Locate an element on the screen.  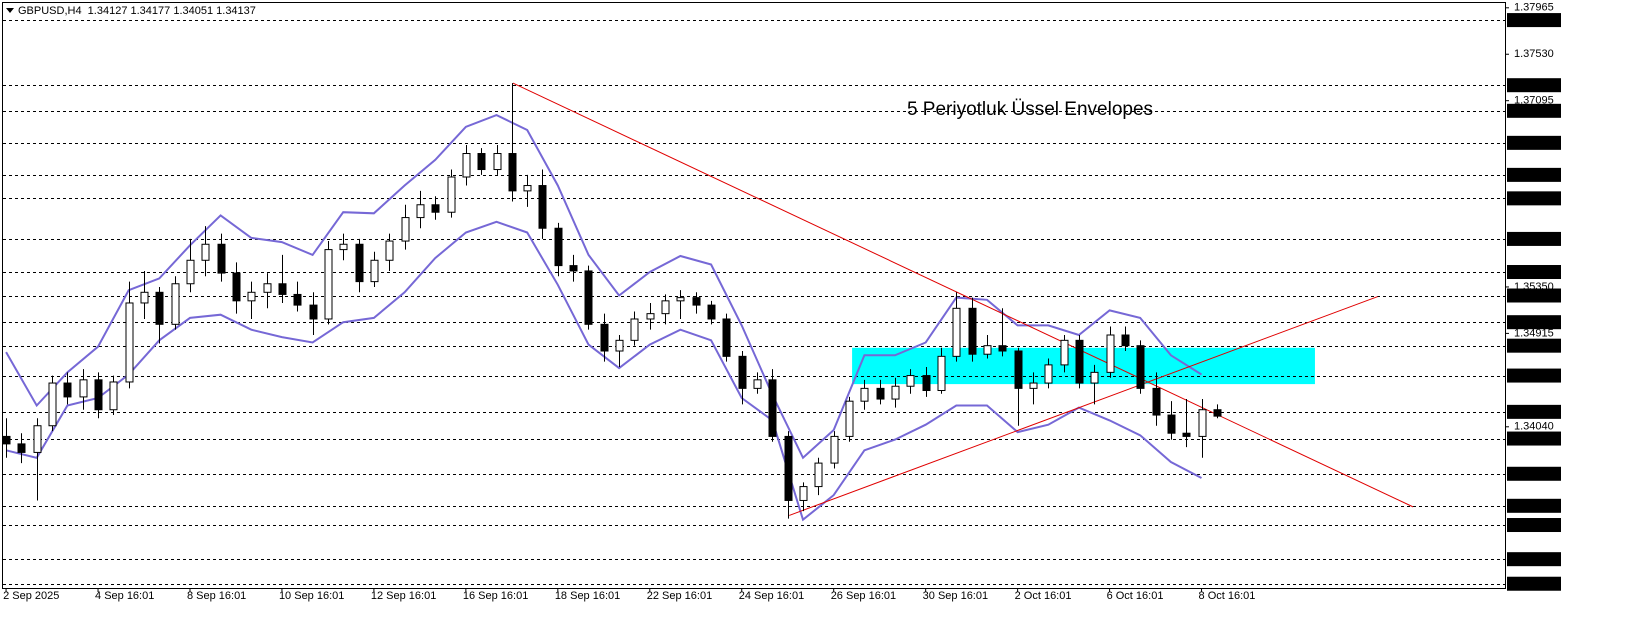
level-label: 1.35020 is located at coordinates (1532, 322).